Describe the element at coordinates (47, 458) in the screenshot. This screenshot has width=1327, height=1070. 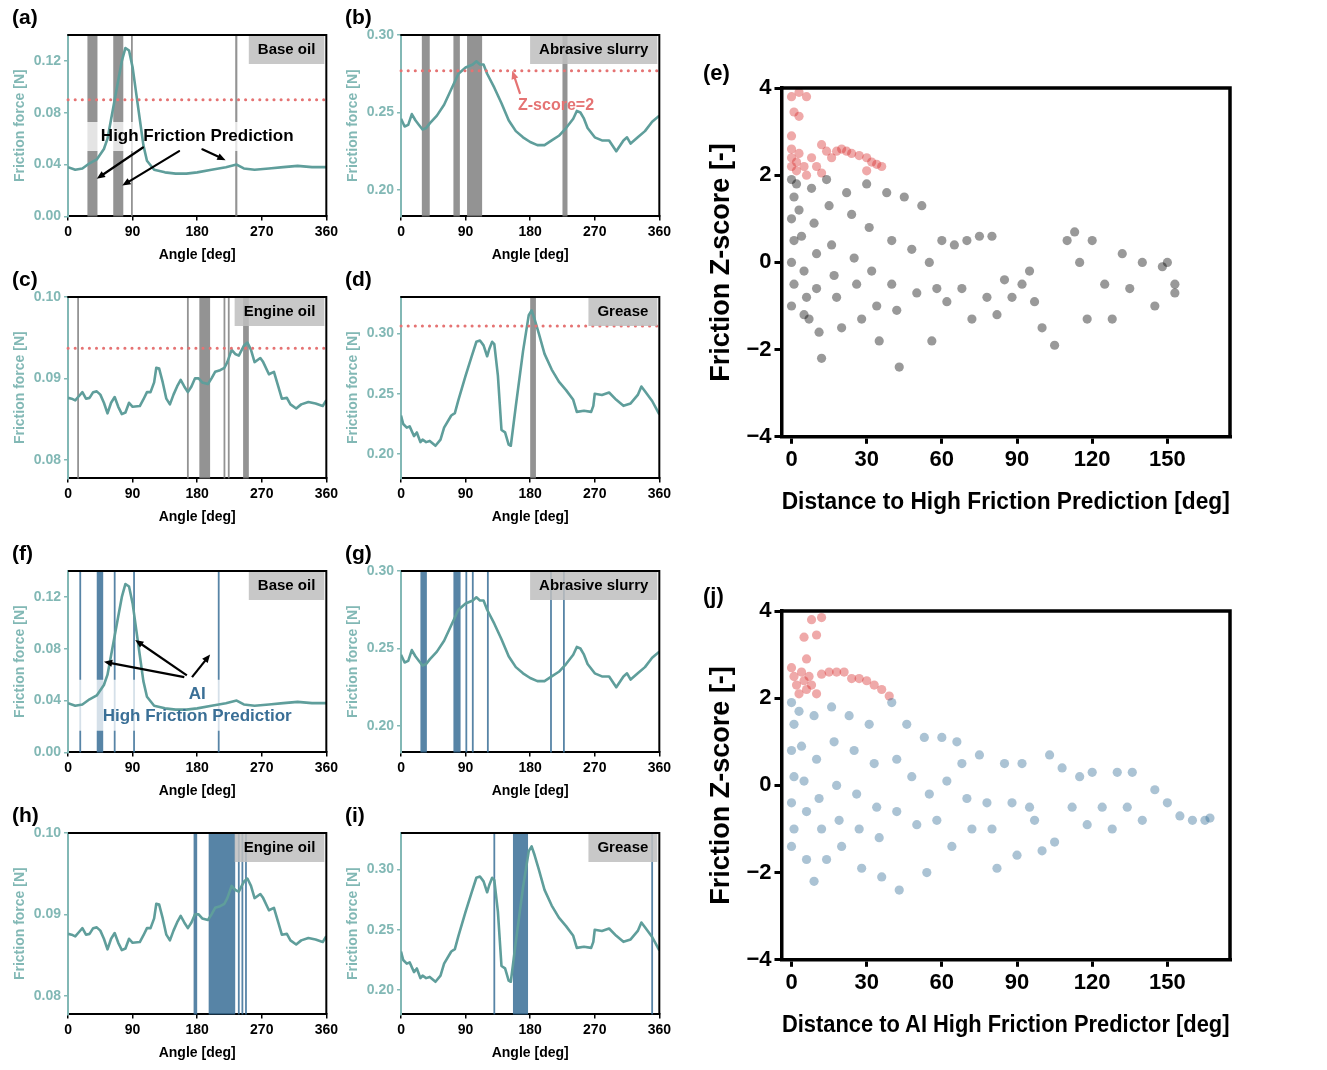
I see `y-tick-label: 0.08` at that location.